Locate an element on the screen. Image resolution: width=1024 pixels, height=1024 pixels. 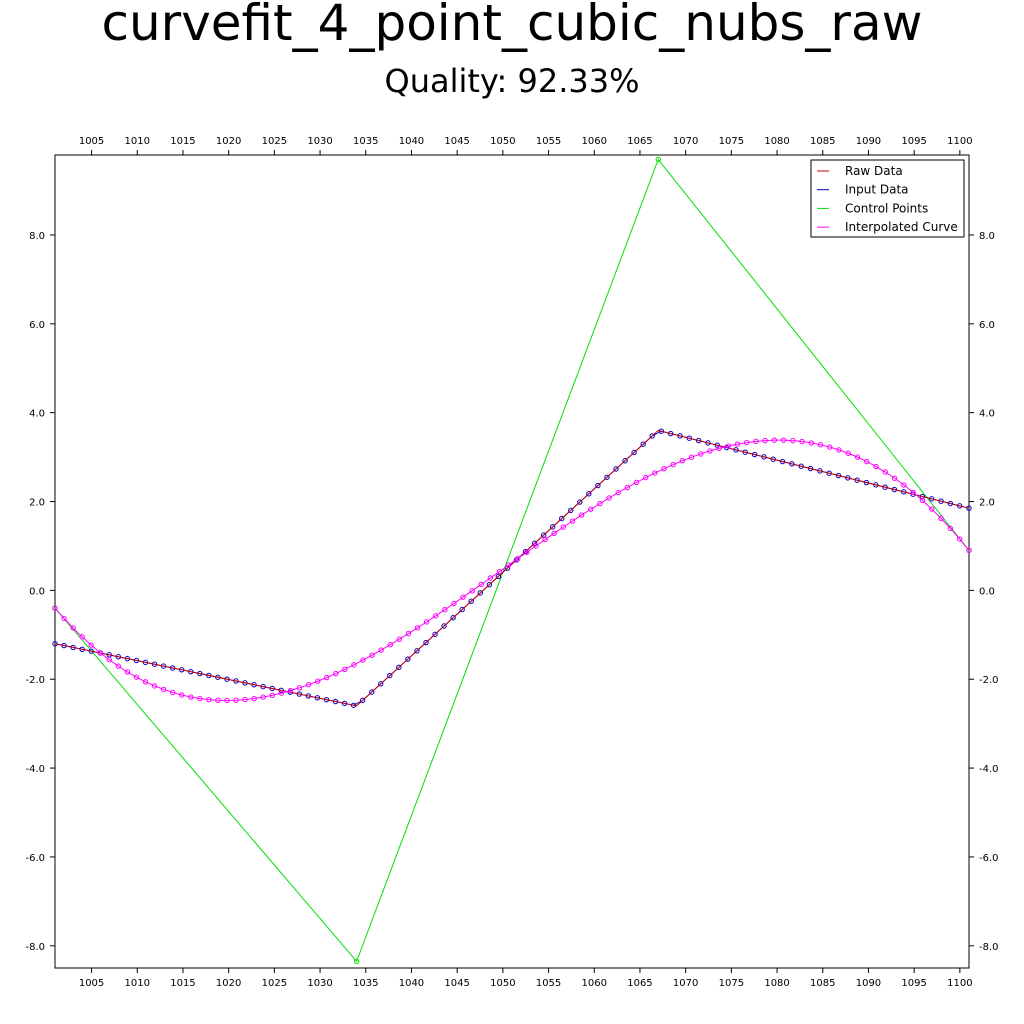
x-tick-label-bottom: 1050 is located at coordinates (502, 983).